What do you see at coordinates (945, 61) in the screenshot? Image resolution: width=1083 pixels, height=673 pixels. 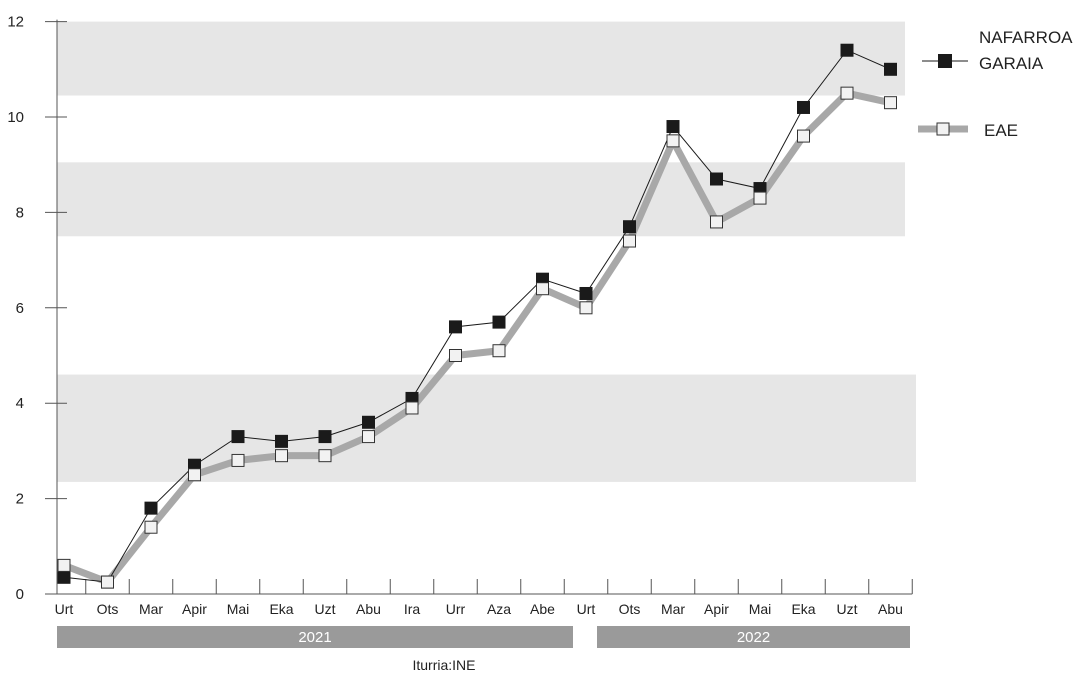 I see `legend-marker-nafarroa-garaia` at bounding box center [945, 61].